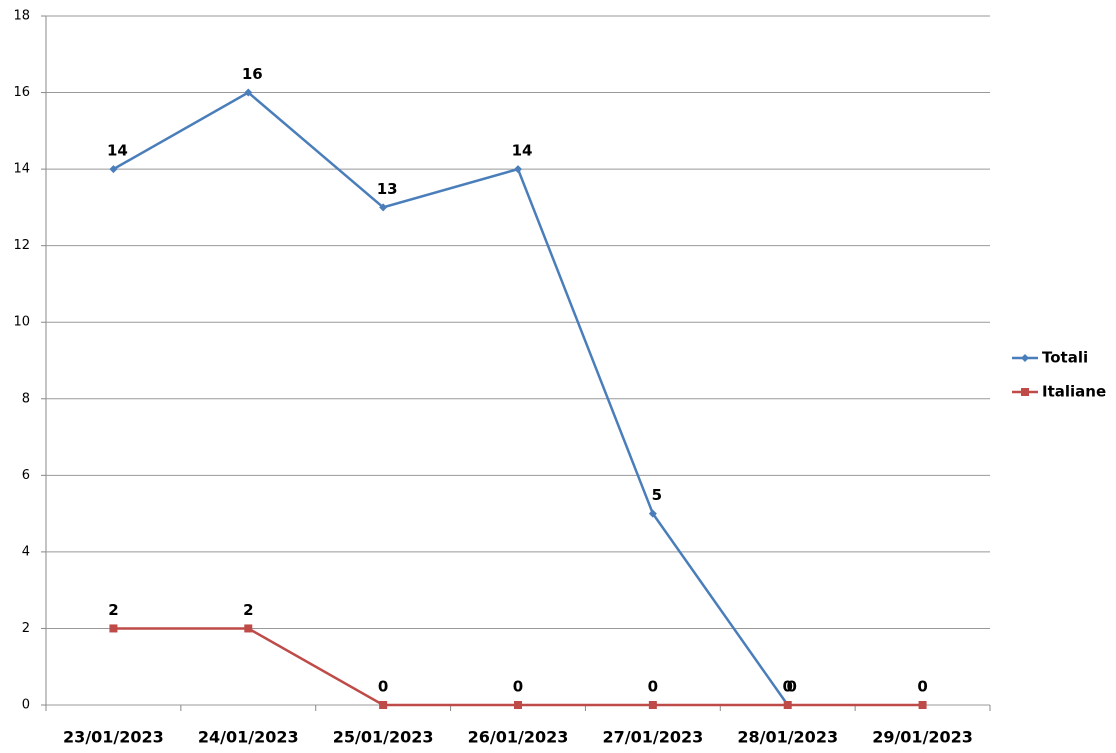  Describe the element at coordinates (387, 189) in the screenshot. I see `data-label: 13` at that location.